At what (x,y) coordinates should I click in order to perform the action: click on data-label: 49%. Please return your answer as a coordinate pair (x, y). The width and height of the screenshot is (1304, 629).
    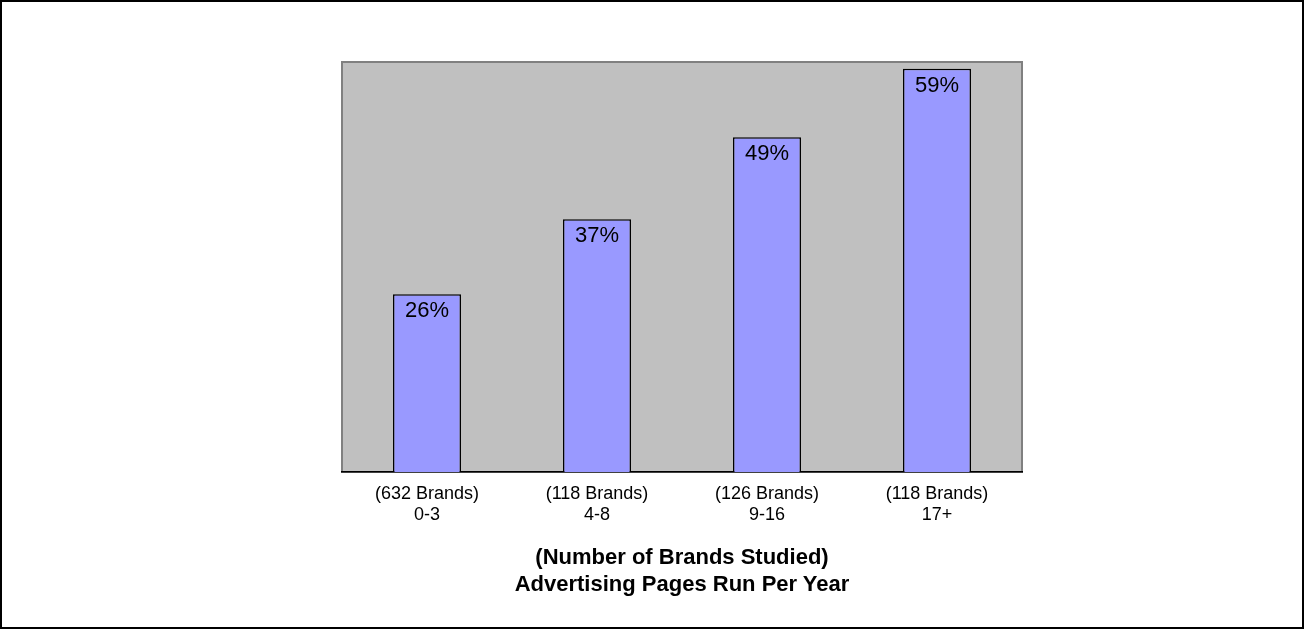
    Looking at the image, I should click on (767, 153).